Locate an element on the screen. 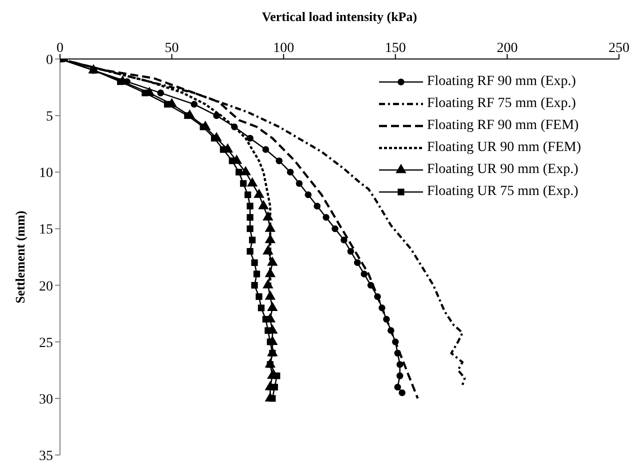  y-tick-label: 30 is located at coordinates (46, 400).